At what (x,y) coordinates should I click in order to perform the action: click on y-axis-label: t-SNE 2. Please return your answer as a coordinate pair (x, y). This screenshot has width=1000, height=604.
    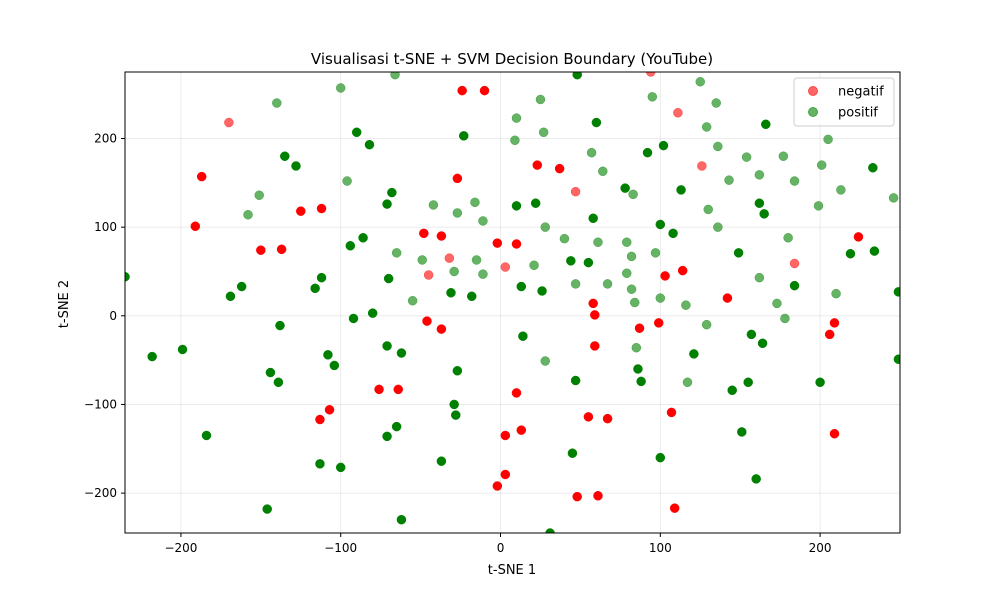
    Looking at the image, I should click on (64, 304).